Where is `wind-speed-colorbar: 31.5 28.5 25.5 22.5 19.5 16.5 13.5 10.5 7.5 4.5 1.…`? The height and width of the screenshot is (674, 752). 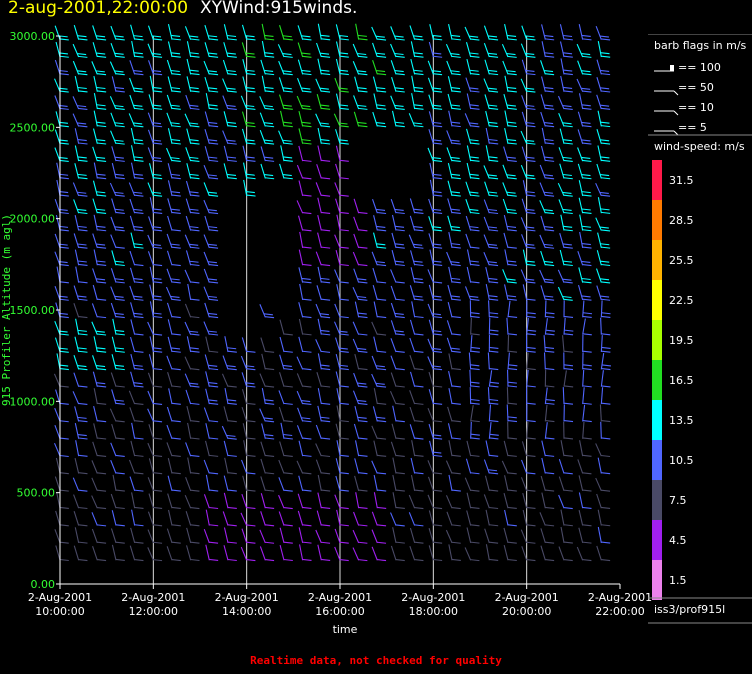
wind-speed-colorbar: 31.5 28.5 25.5 22.5 19.5 16.5 13.5 10.5 7.5 4.5 1.… is located at coordinates (673, 380).